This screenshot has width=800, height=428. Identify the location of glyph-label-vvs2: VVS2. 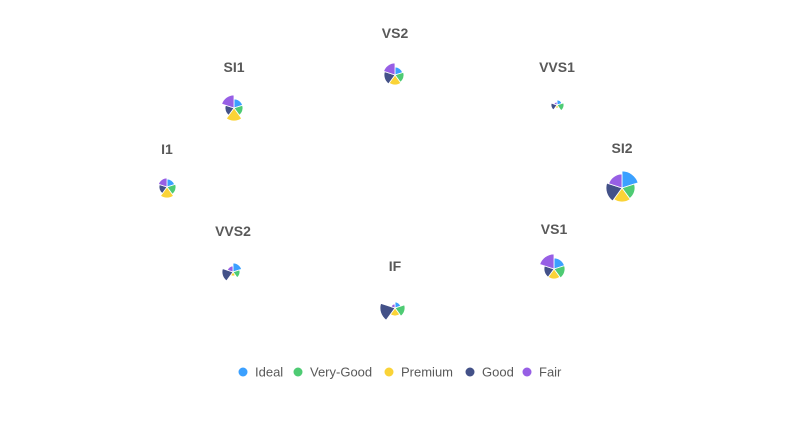
(233, 231).